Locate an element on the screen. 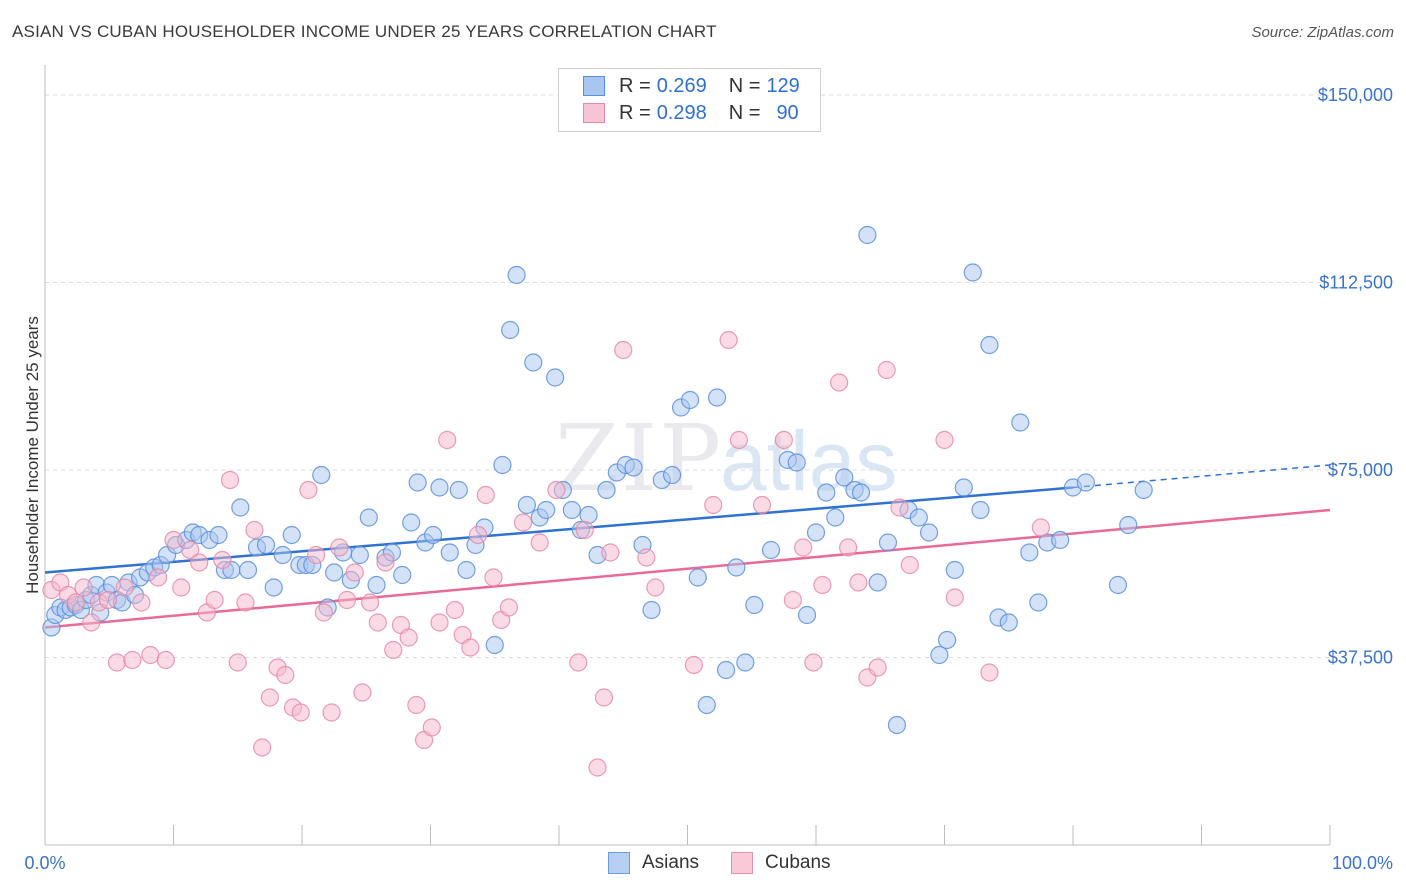 This screenshot has height=892, width=1406. r-value: 0.269 is located at coordinates (681, 85).